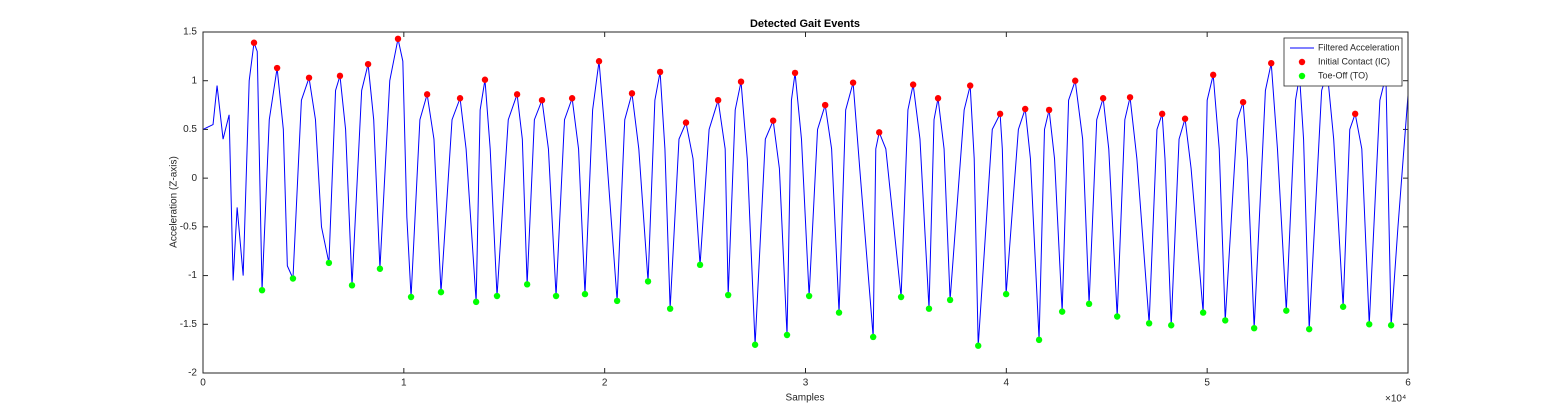 The image size is (1556, 420). I want to click on x-tick-label: 0, so click(203, 383).